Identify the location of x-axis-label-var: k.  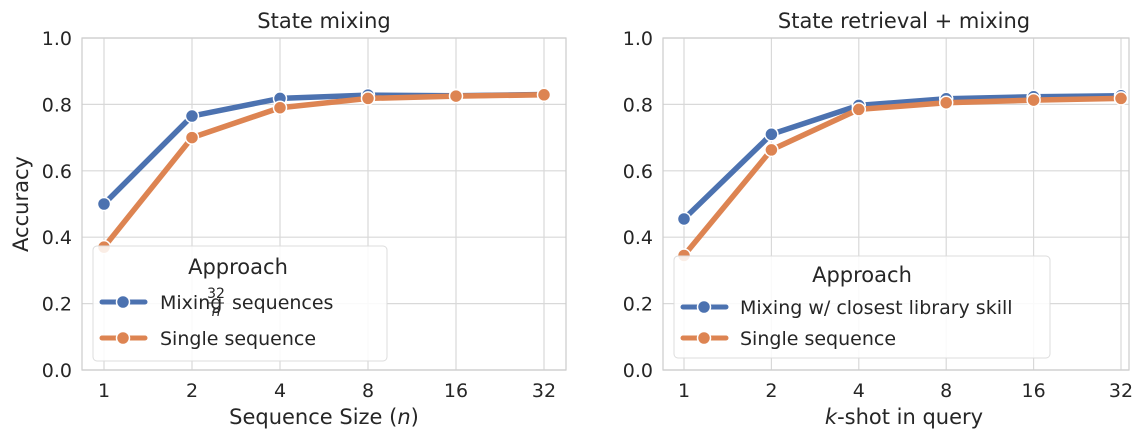
(831, 417).